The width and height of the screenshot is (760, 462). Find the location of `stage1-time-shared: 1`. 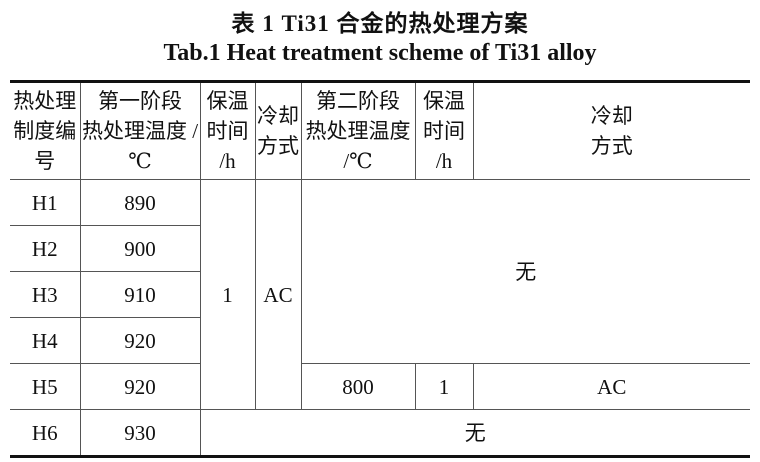

stage1-time-shared: 1 is located at coordinates (227, 294).